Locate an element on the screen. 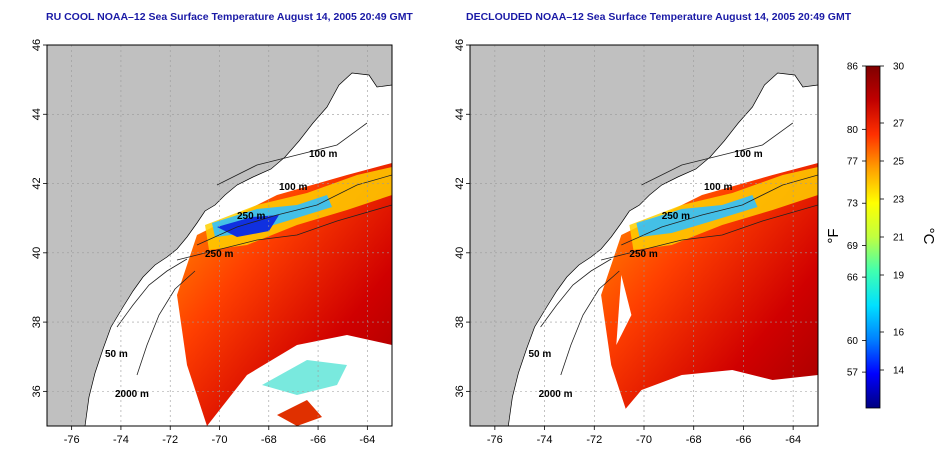  colorbar is located at coordinates (873, 237).